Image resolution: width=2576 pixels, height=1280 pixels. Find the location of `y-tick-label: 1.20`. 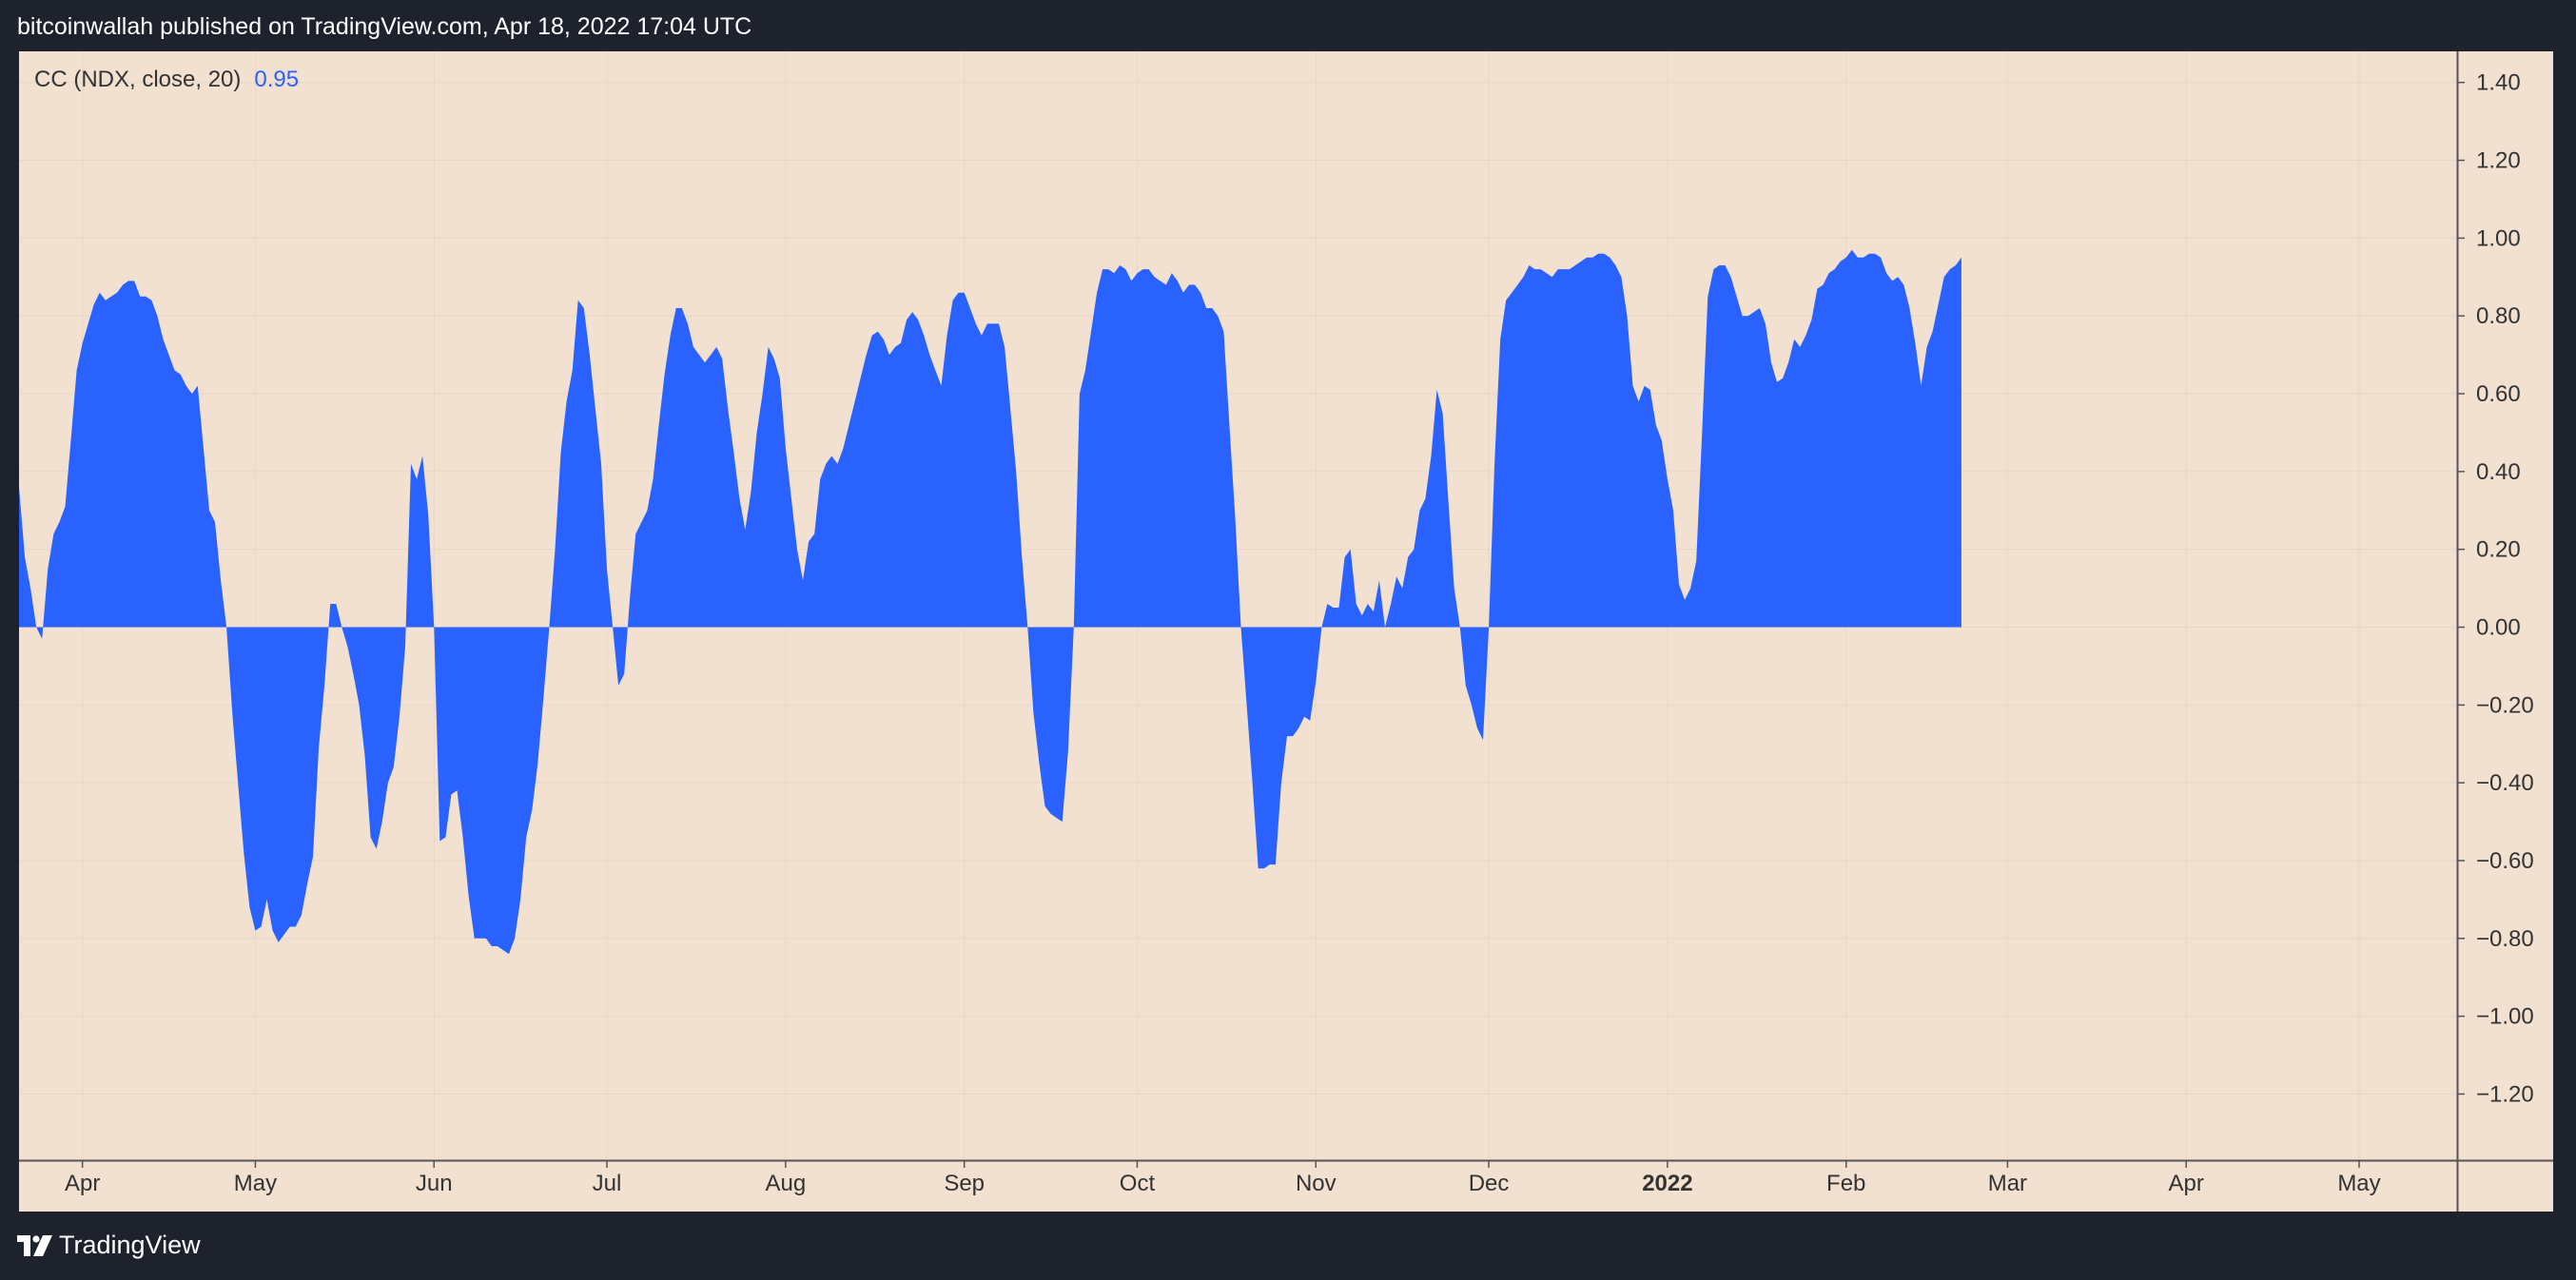

y-tick-label: 1.20 is located at coordinates (2499, 161).